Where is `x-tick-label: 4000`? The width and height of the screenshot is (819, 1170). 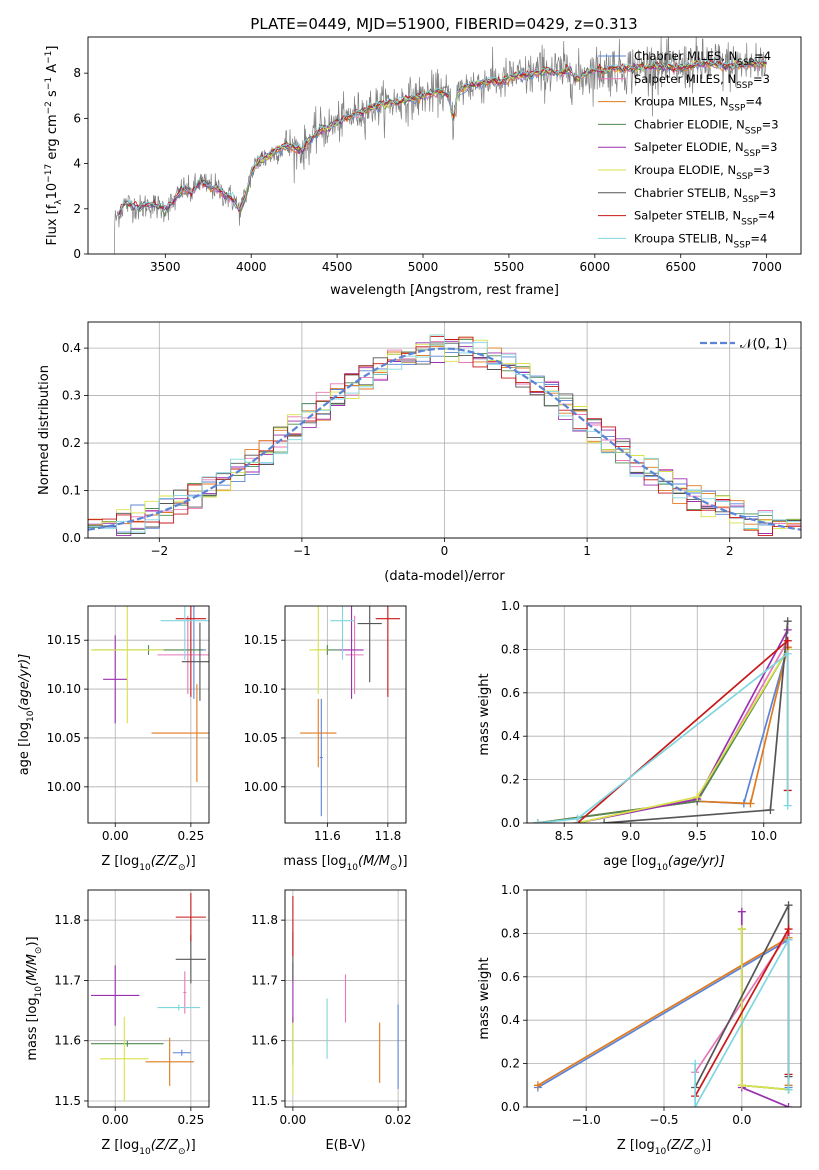 x-tick-label: 4000 is located at coordinates (251, 267).